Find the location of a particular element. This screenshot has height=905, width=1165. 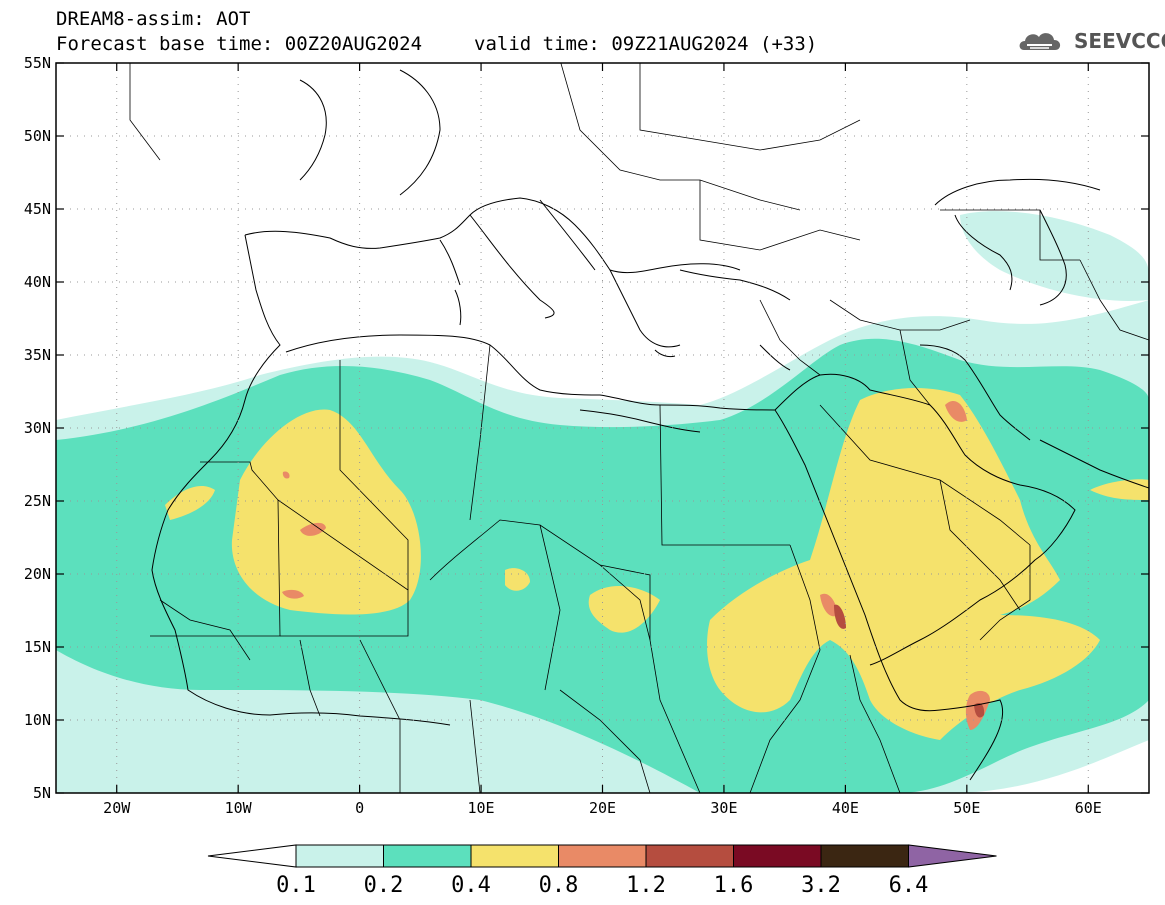

lat-tick-label: 45N is located at coordinates (37, 209).